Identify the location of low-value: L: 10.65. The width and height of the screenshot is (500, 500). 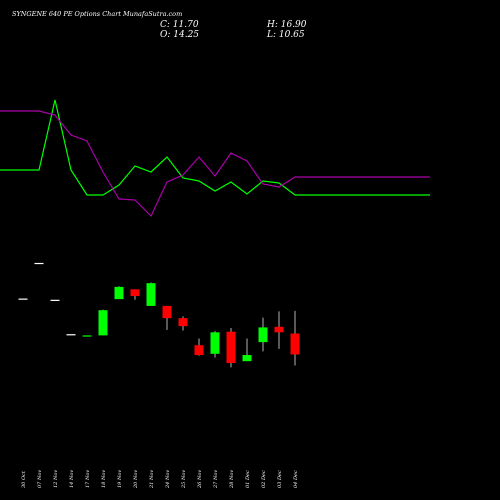
(286, 35).